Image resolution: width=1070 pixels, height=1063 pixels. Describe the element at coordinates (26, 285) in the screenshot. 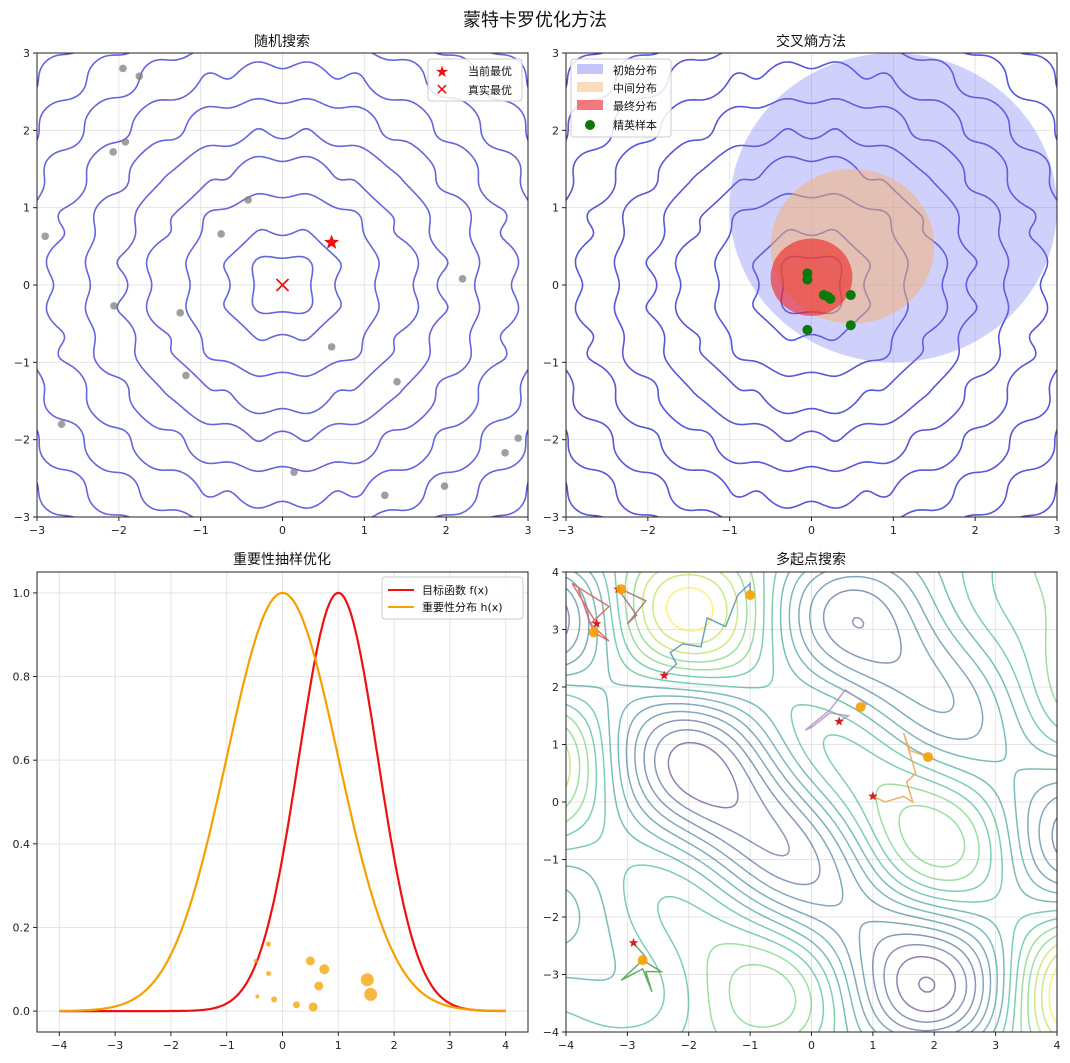

I see `y-tick-label: 0` at that location.